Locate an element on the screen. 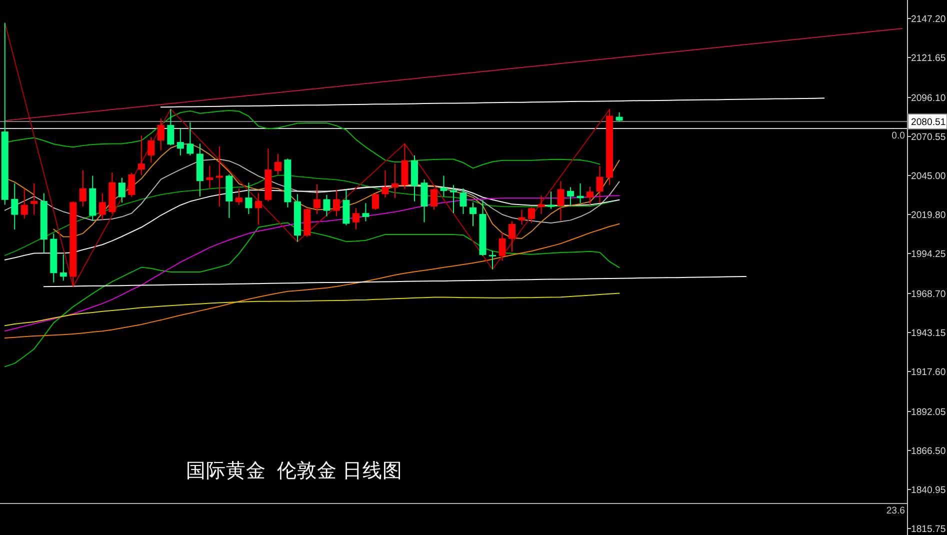 Image resolution: width=947 pixels, height=535 pixels. ytick: 1866.50 is located at coordinates (928, 451).